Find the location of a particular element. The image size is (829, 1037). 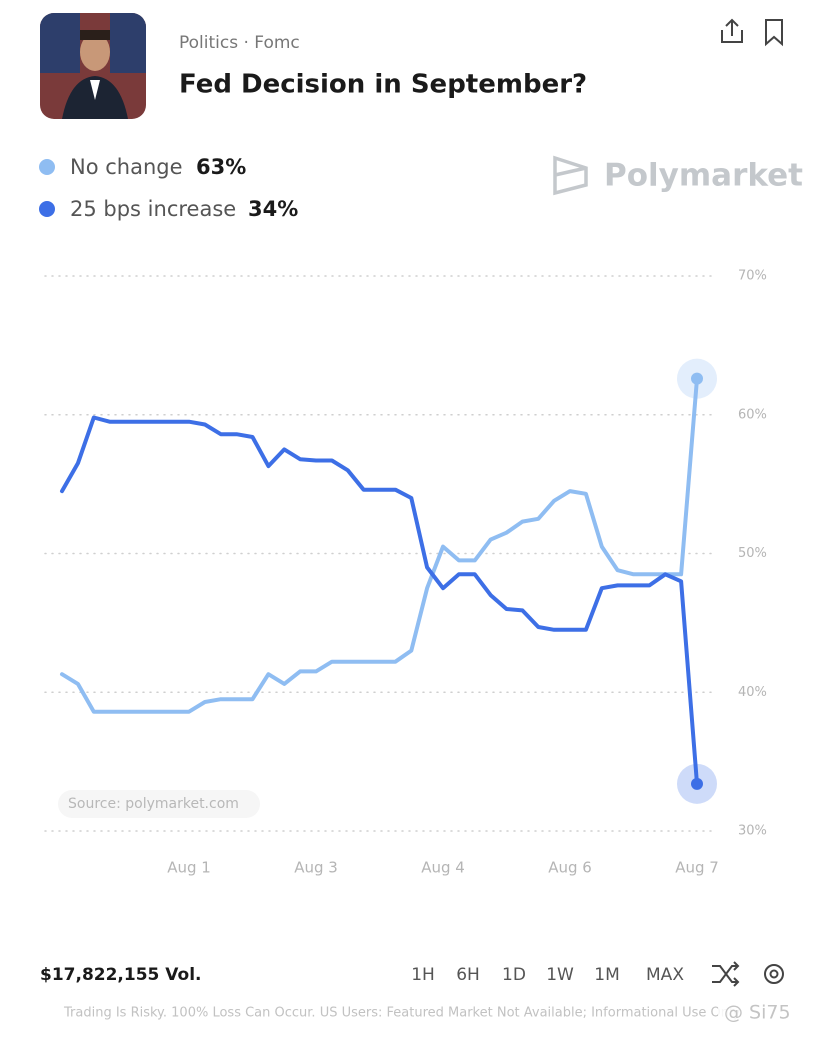

x-tick-label: Aug 4 is located at coordinates (443, 868).